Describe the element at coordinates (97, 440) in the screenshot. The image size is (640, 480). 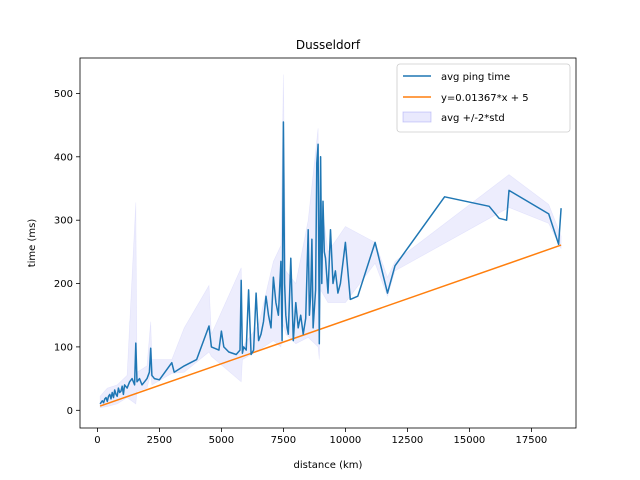
I see `x-tick-label: 0` at that location.